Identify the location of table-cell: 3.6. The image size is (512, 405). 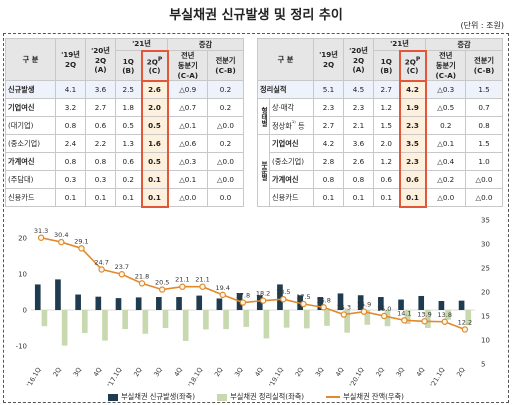
(359, 143).